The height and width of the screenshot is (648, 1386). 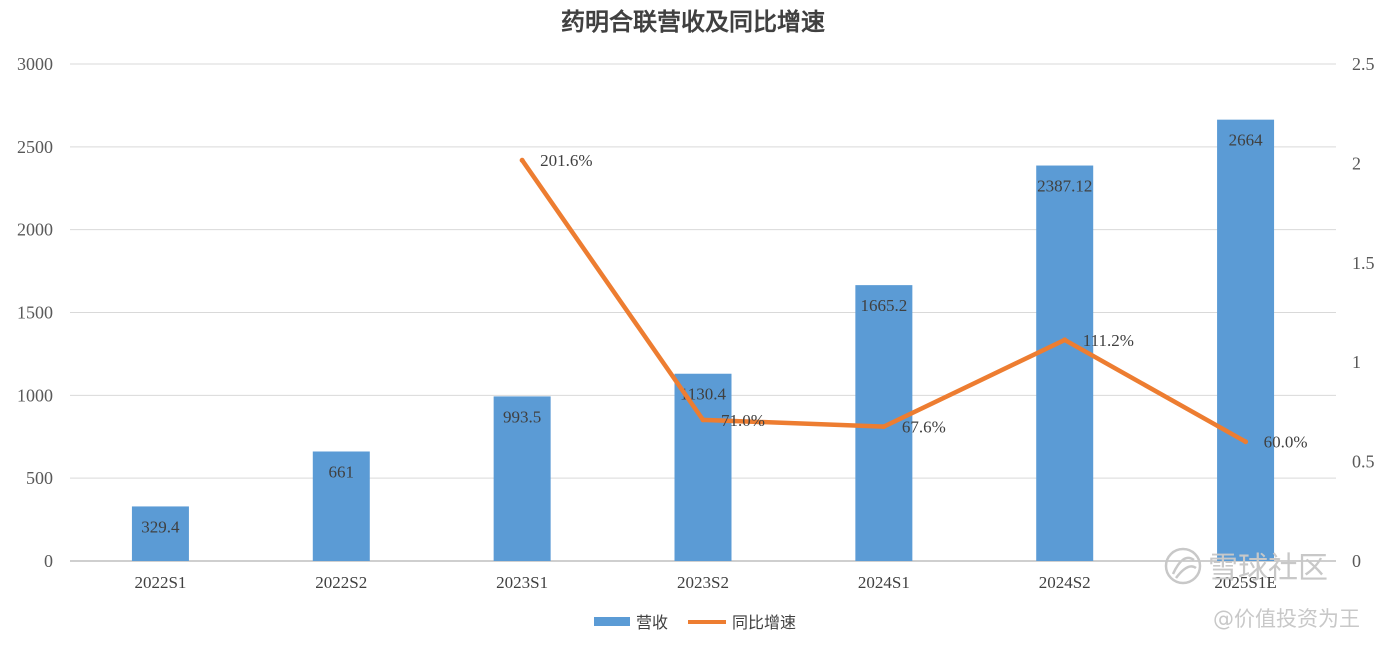 I want to click on watermark: 雪球社区 @价值投资为王, so click(x=1262, y=589).